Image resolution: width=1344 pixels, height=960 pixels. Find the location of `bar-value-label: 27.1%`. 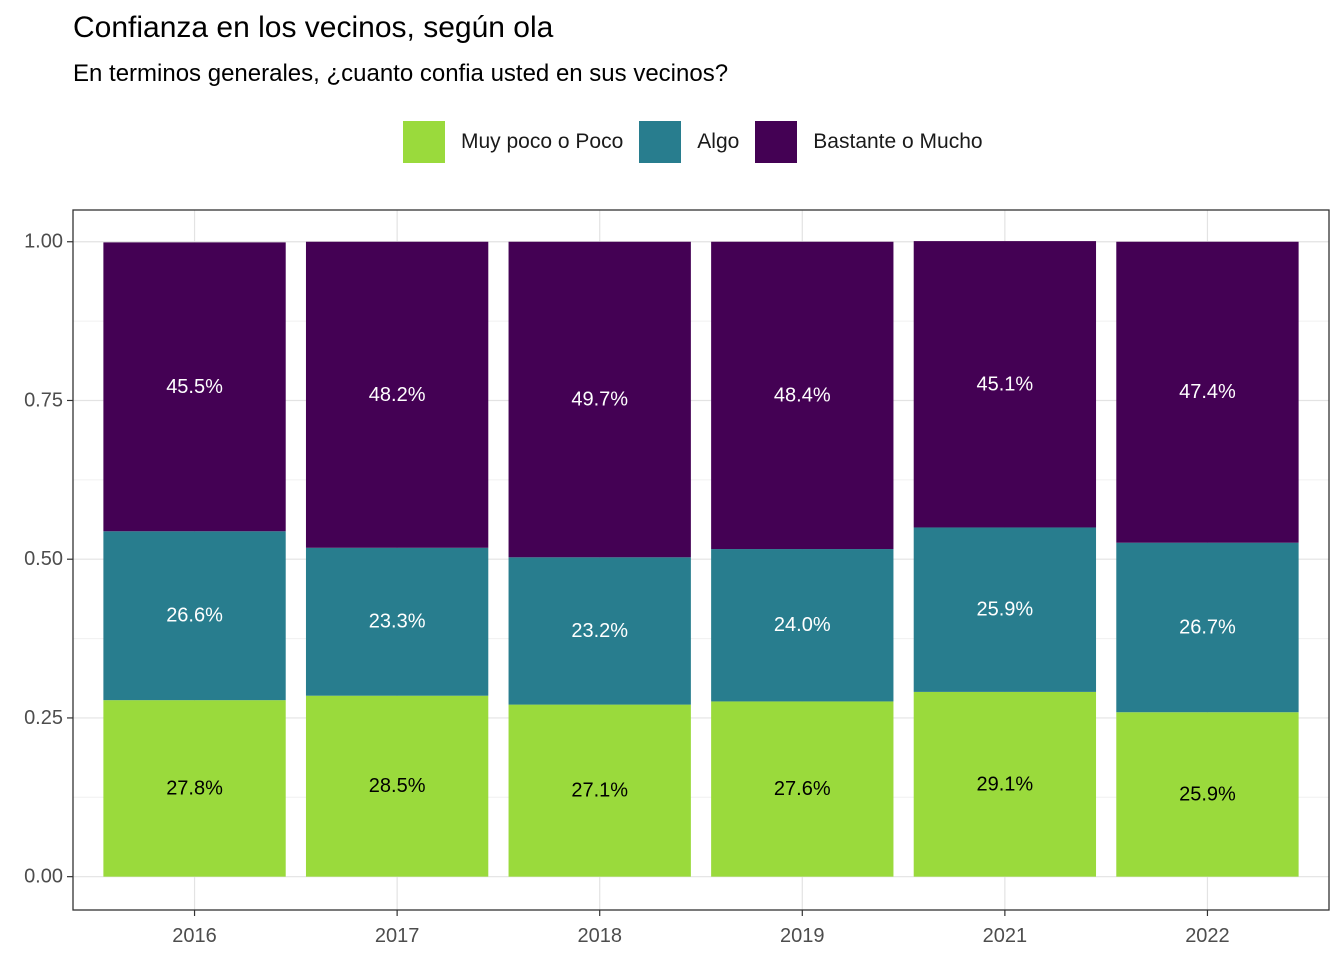

bar-value-label: 27.1% is located at coordinates (599, 791).